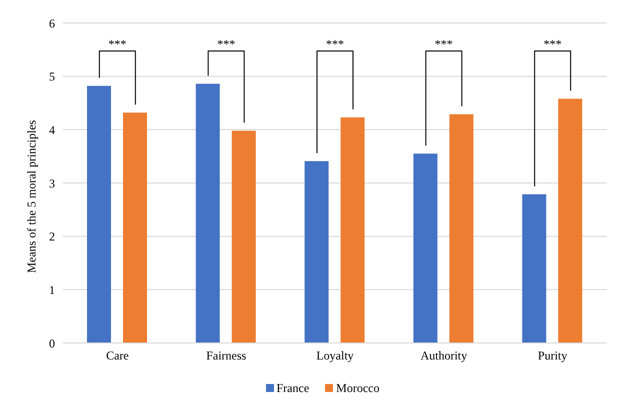 Image resolution: width=629 pixels, height=403 pixels. I want to click on legend-label: France, so click(293, 388).